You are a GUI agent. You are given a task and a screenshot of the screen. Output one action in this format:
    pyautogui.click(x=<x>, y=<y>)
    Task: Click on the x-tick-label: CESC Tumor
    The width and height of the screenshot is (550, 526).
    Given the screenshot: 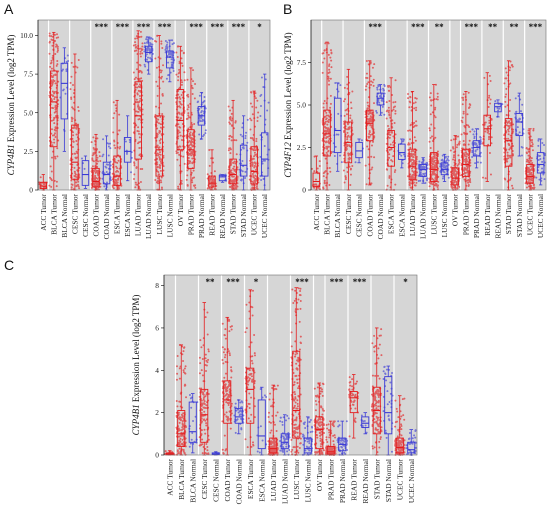 What is the action you would take?
    pyautogui.click(x=348, y=213)
    